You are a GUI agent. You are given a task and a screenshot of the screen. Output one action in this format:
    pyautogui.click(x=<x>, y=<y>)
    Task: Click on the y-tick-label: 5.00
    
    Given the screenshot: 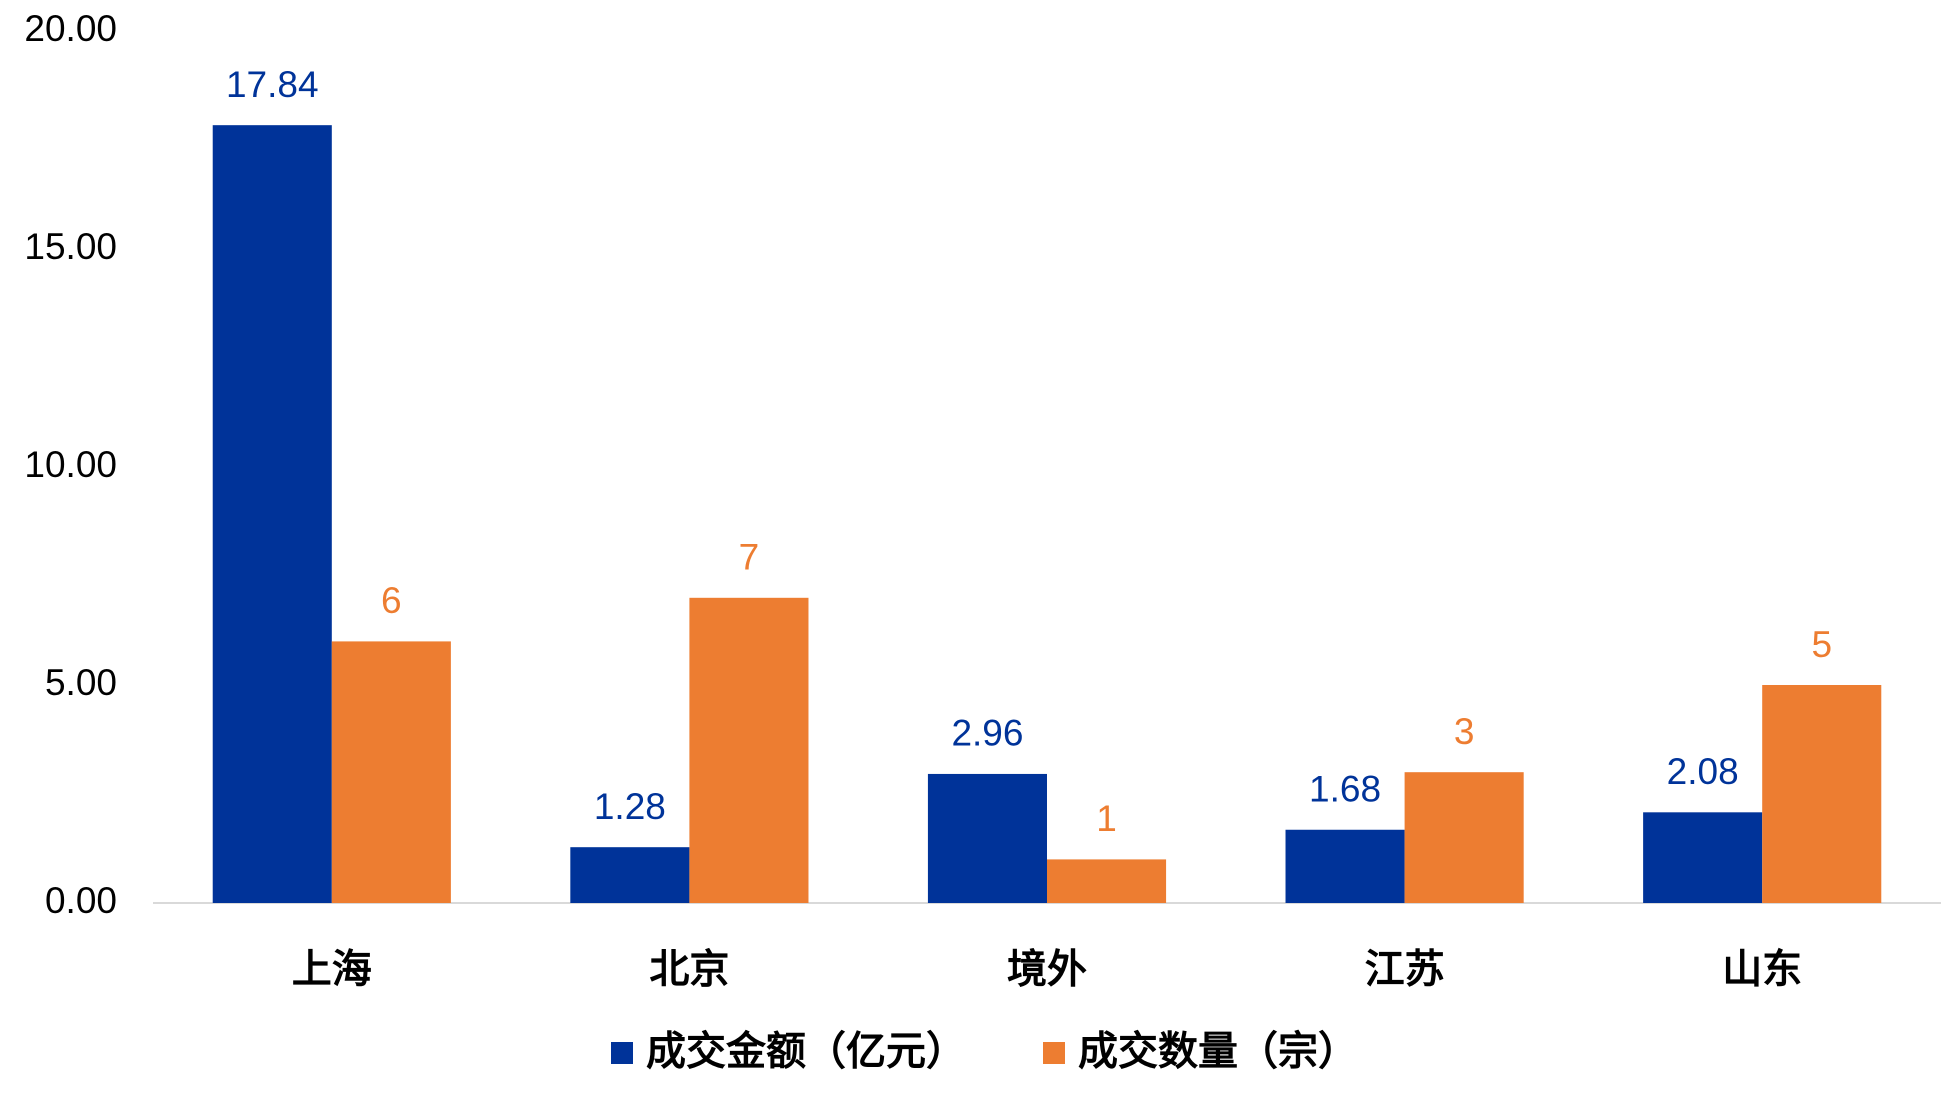 What is the action you would take?
    pyautogui.click(x=81, y=682)
    